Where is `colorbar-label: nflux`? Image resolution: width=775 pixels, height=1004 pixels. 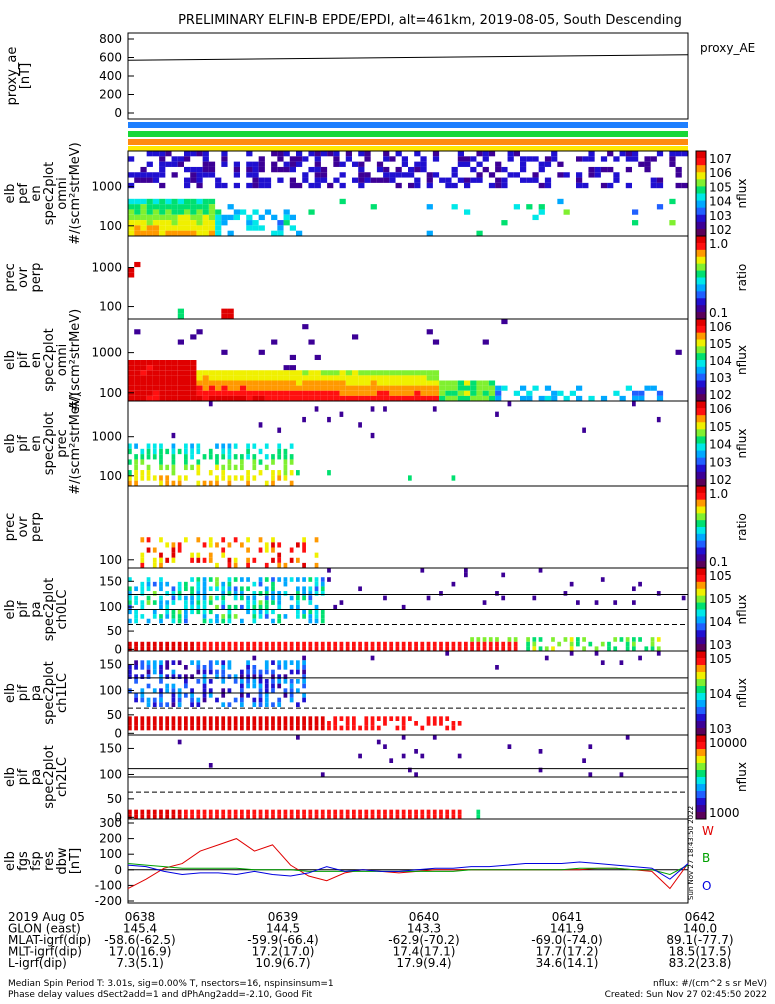
colorbar-label: nflux is located at coordinates (742, 610).